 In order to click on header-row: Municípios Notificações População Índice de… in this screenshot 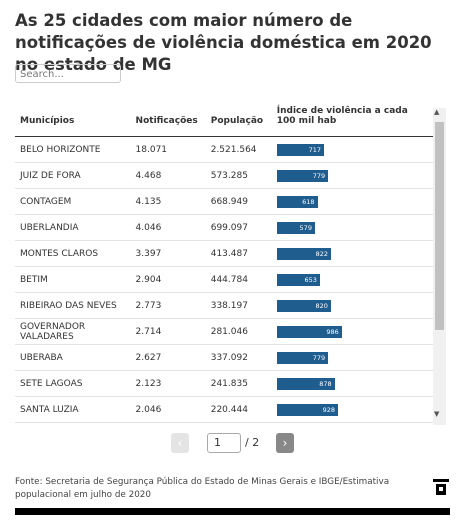, I will do `click(224, 118)`.